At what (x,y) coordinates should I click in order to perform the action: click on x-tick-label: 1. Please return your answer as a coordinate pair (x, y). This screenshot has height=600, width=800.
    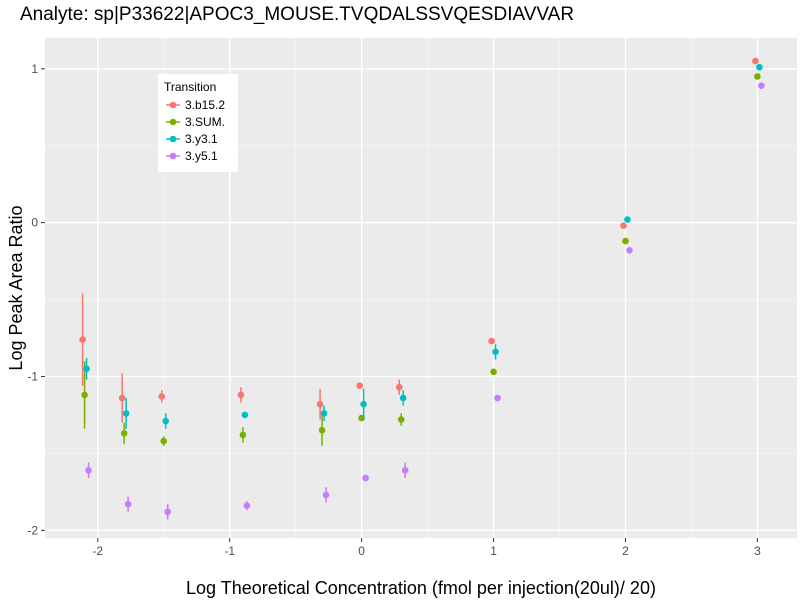
    Looking at the image, I should click on (493, 551).